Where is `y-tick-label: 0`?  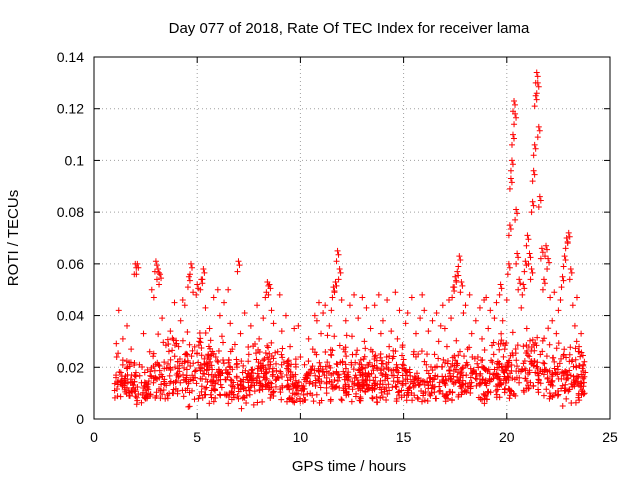 y-tick-label: 0 is located at coordinates (80, 419).